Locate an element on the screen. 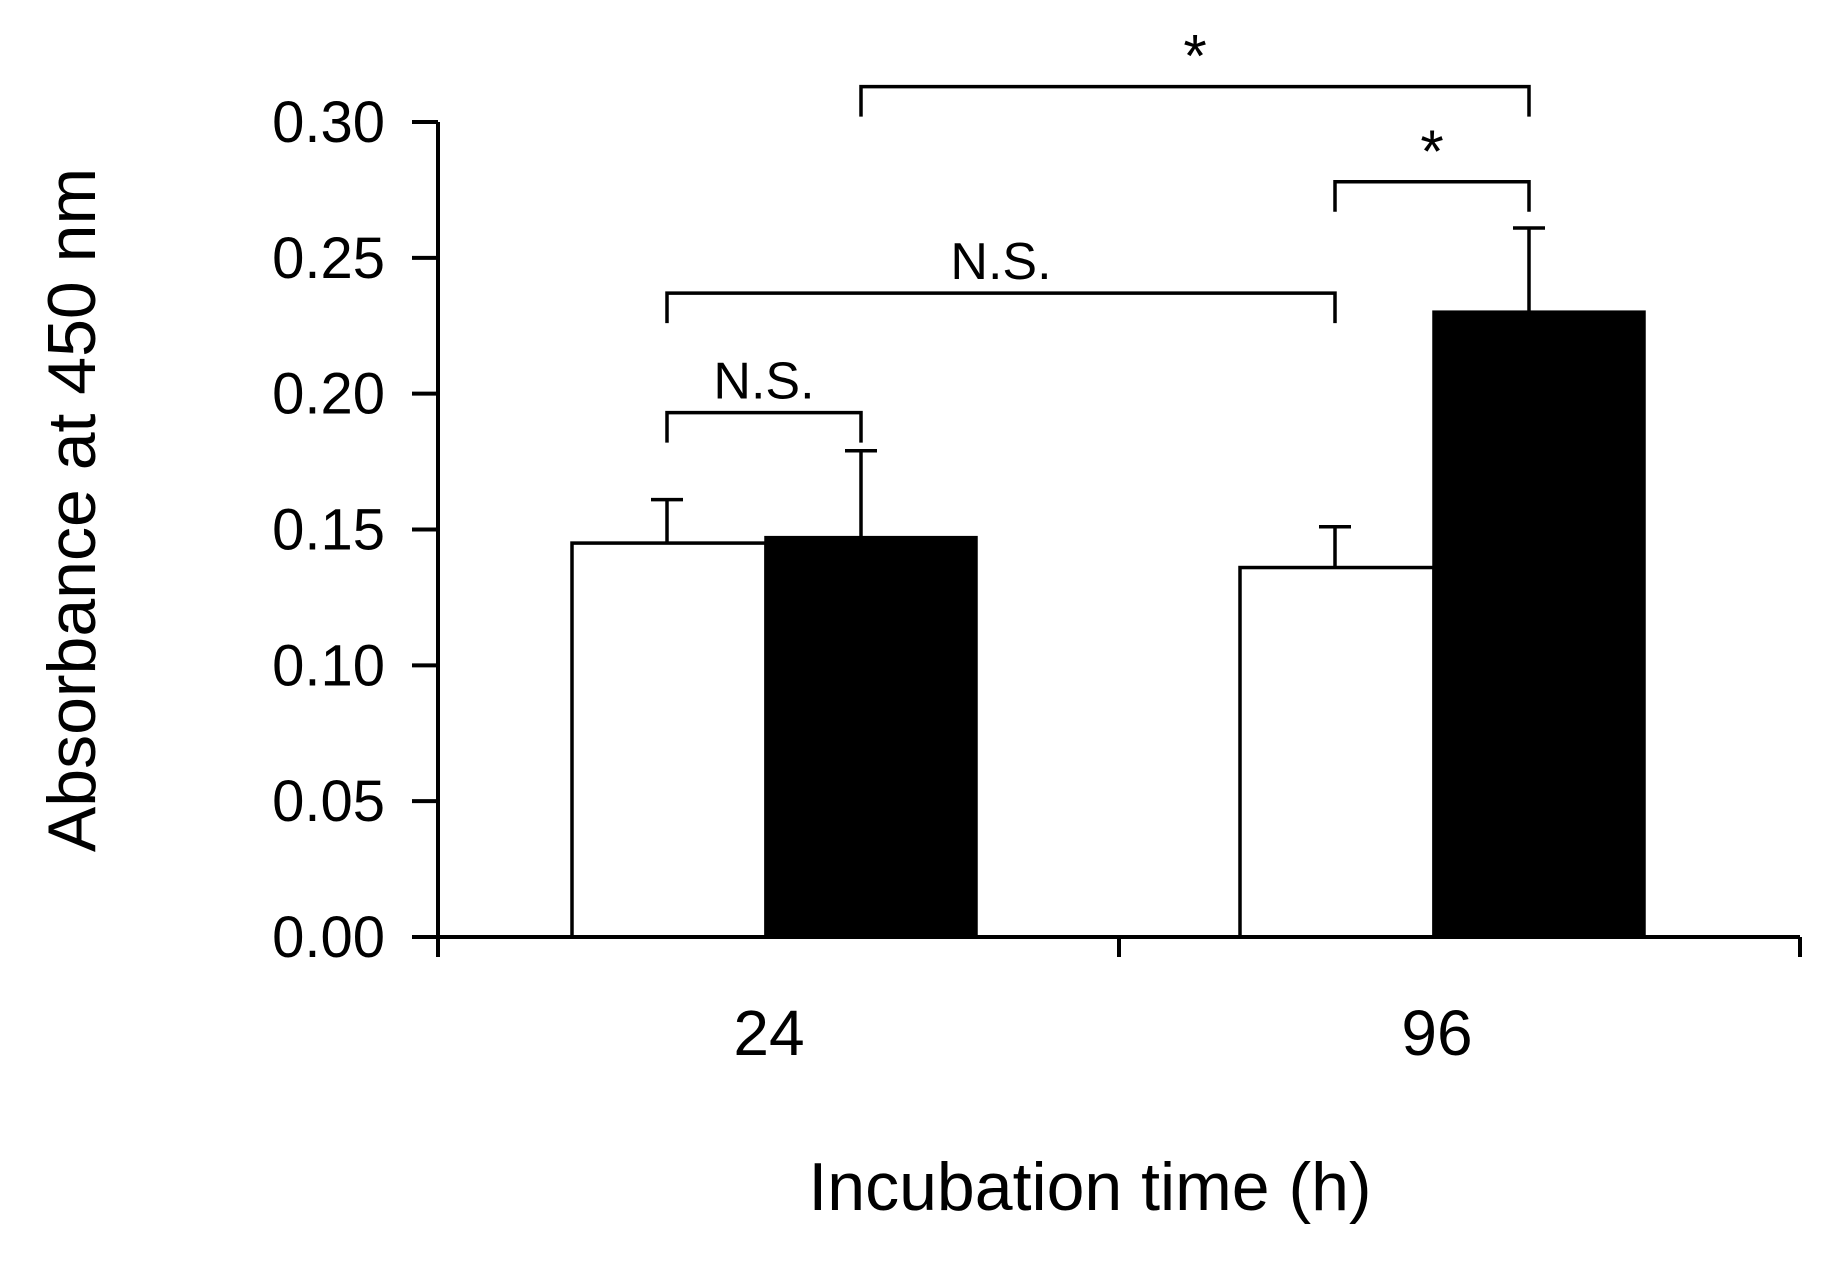 This screenshot has height=1280, width=1829. x-axis-title: Incubation time (h) is located at coordinates (1089, 1187).